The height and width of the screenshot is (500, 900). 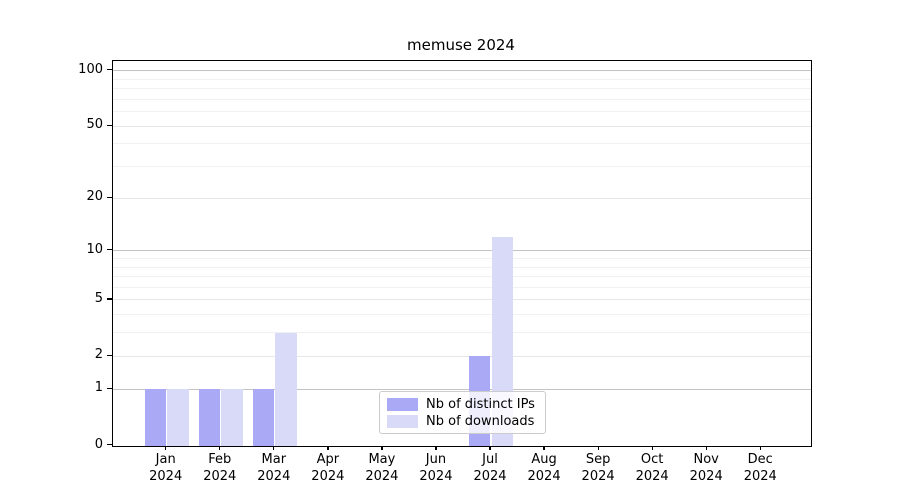 What do you see at coordinates (90, 69) in the screenshot?
I see `y-axis-tick-label: 100` at bounding box center [90, 69].